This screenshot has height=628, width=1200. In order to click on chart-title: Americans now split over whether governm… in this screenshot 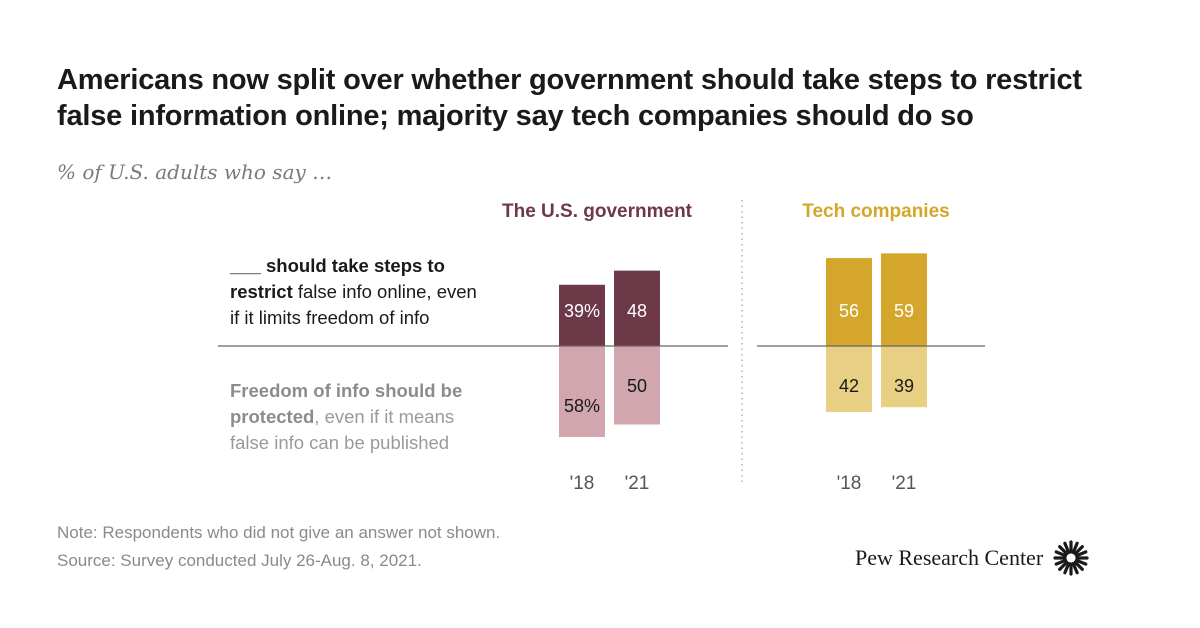, I will do `click(612, 98)`.